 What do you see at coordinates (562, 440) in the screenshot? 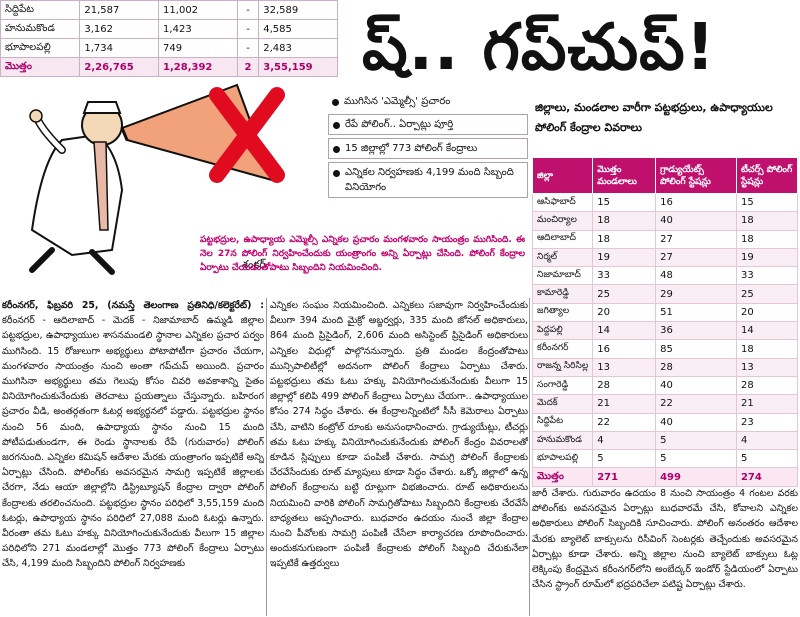
I see `district-cell: హనుమకొండ` at bounding box center [562, 440].